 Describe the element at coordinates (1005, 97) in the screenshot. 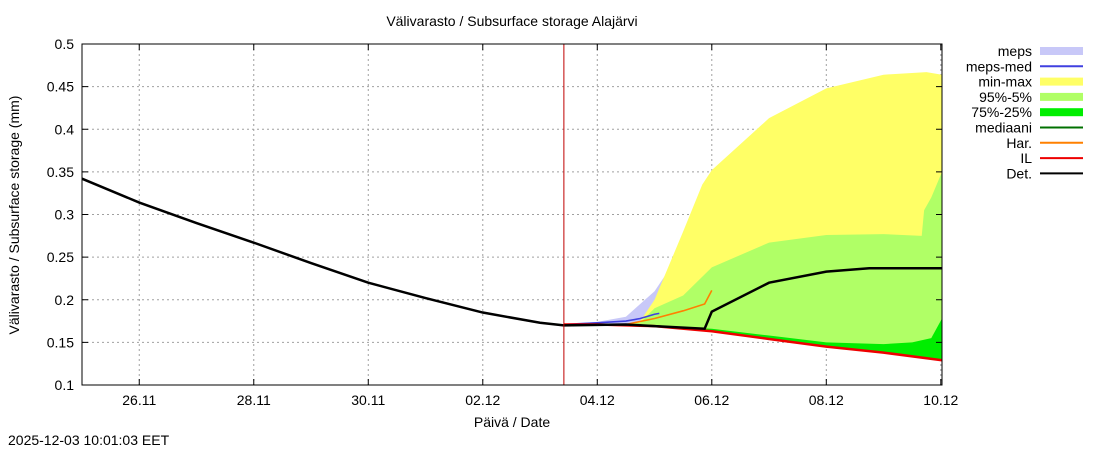

I see `legend-label: 95%-5%` at that location.